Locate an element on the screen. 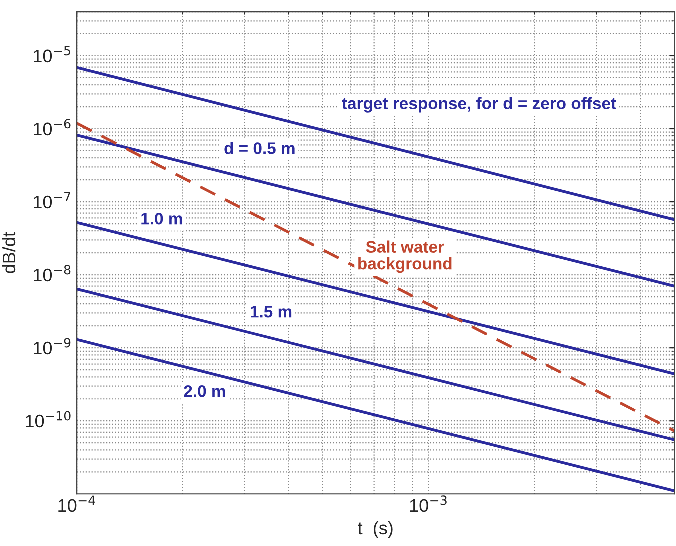  y-tick-label: 10$^{−10}$ is located at coordinates (48, 419).